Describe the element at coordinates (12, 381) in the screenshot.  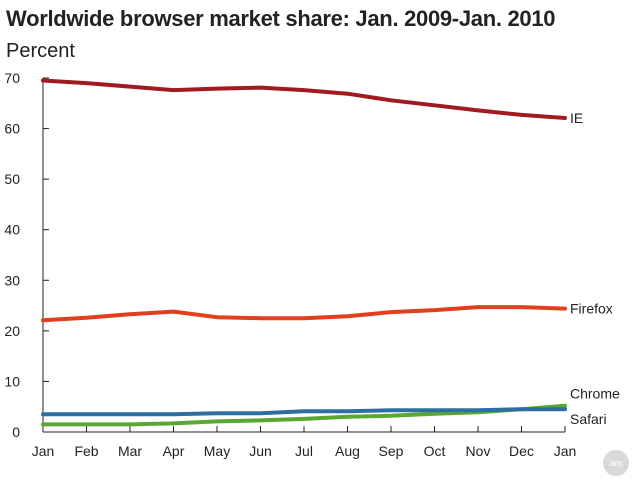
I see `y-tick-label: 10` at that location.